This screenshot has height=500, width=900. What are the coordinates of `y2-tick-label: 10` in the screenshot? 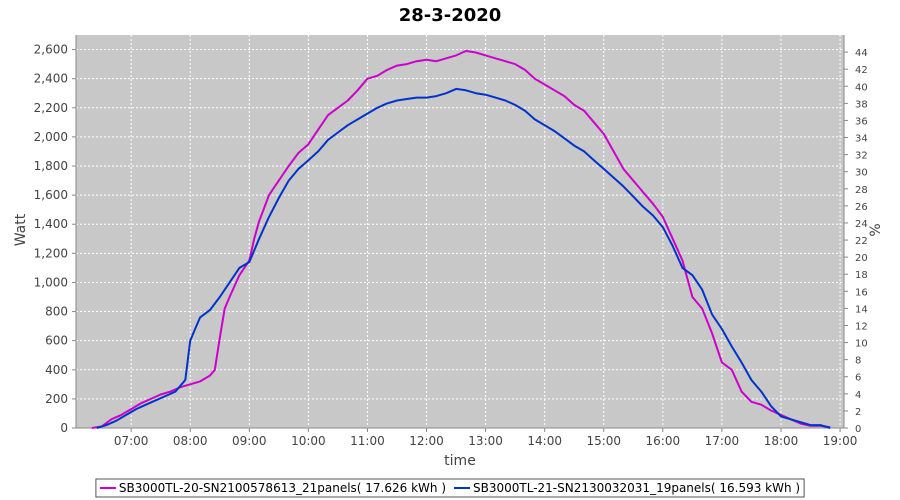 It's located at (861, 344).